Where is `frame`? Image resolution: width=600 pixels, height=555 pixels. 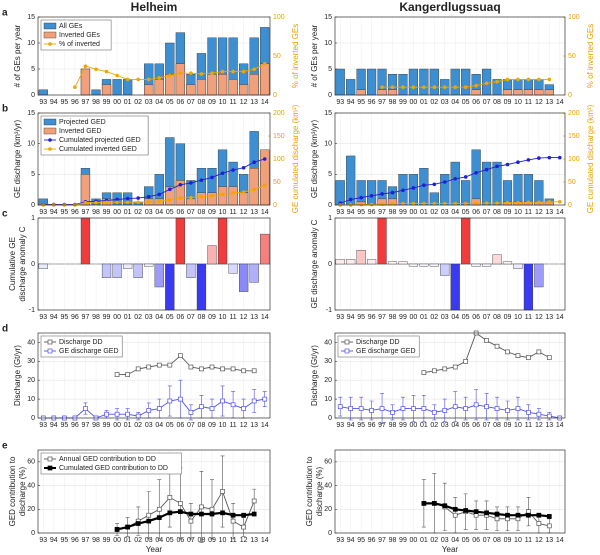
frame is located at coordinates (154, 56).